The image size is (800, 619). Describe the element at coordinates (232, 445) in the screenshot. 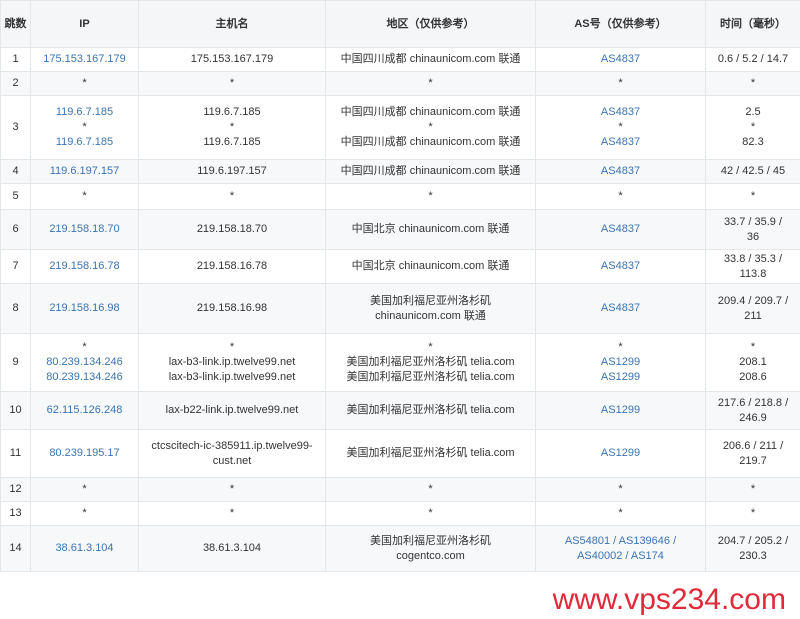

I see `host-text: ctcscitech-ic-385911.ip.twelve99-` at that location.